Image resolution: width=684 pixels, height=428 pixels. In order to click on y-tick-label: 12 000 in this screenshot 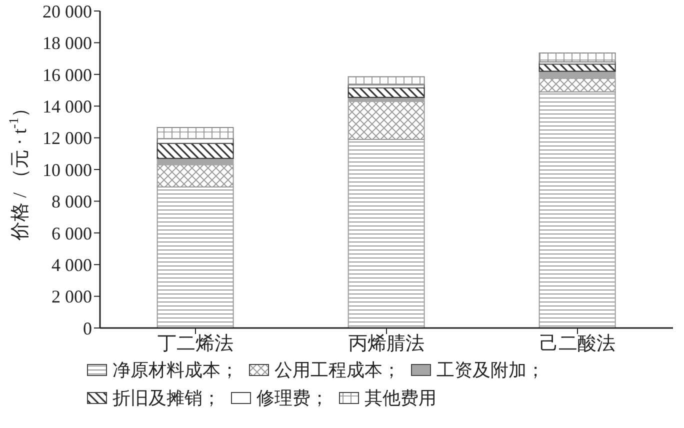, I will do `click(67, 138)`.